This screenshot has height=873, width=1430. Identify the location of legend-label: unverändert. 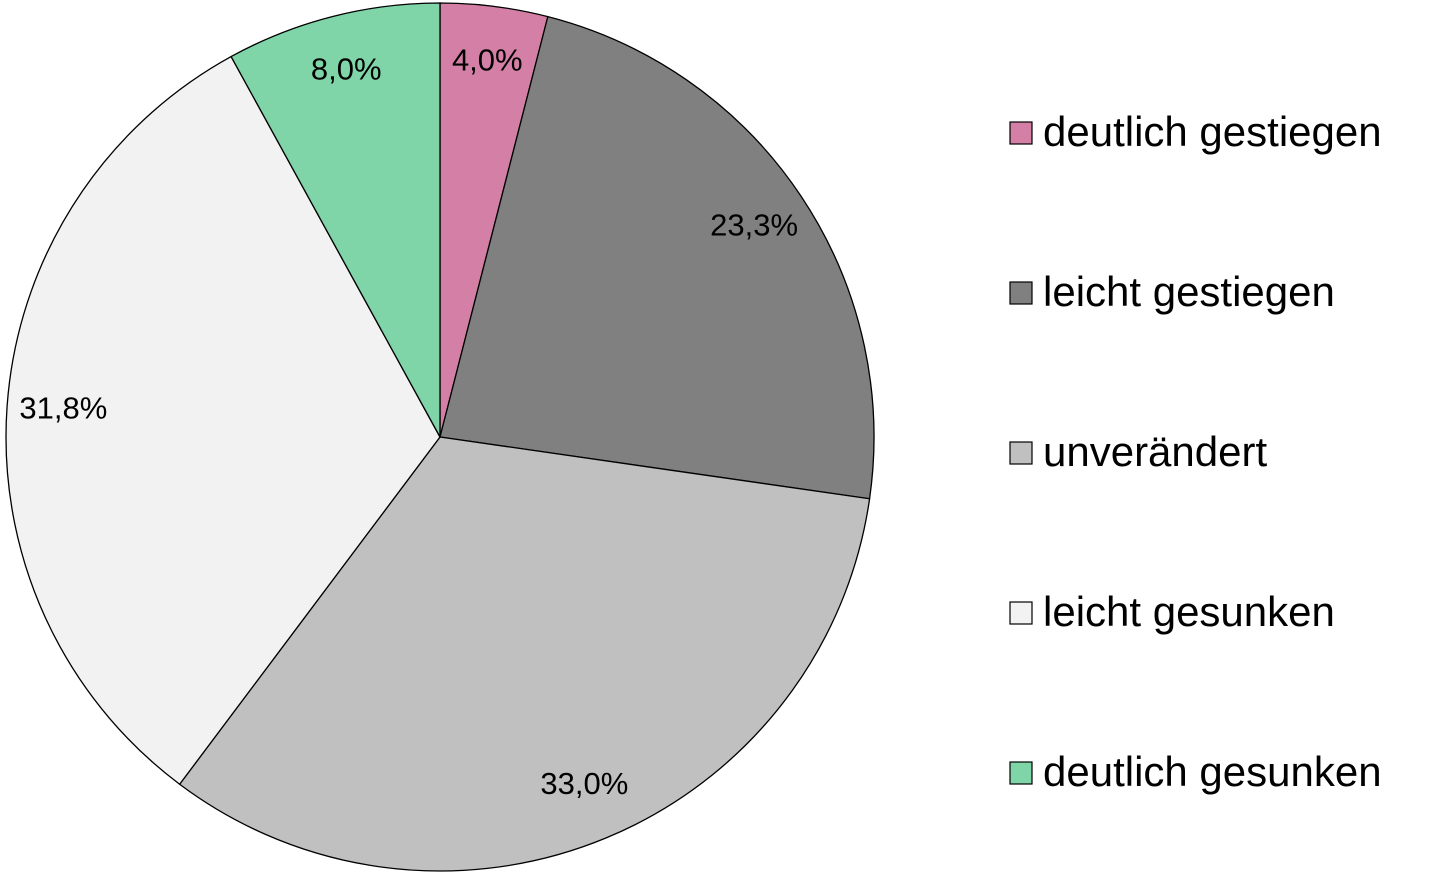
(1155, 451).